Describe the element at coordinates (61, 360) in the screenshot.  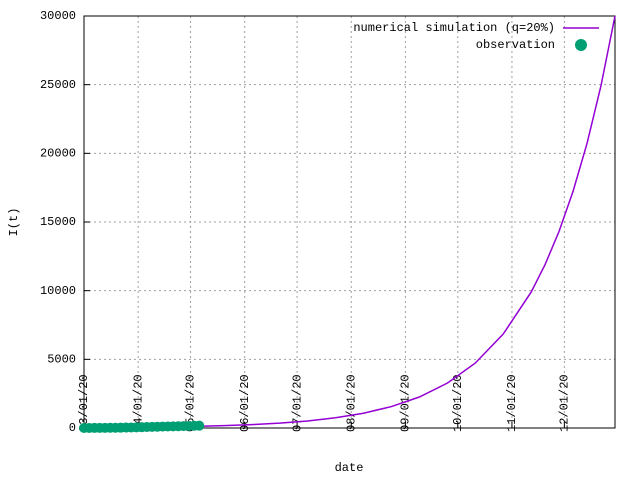
I see `y-tick-label: 5000` at that location.